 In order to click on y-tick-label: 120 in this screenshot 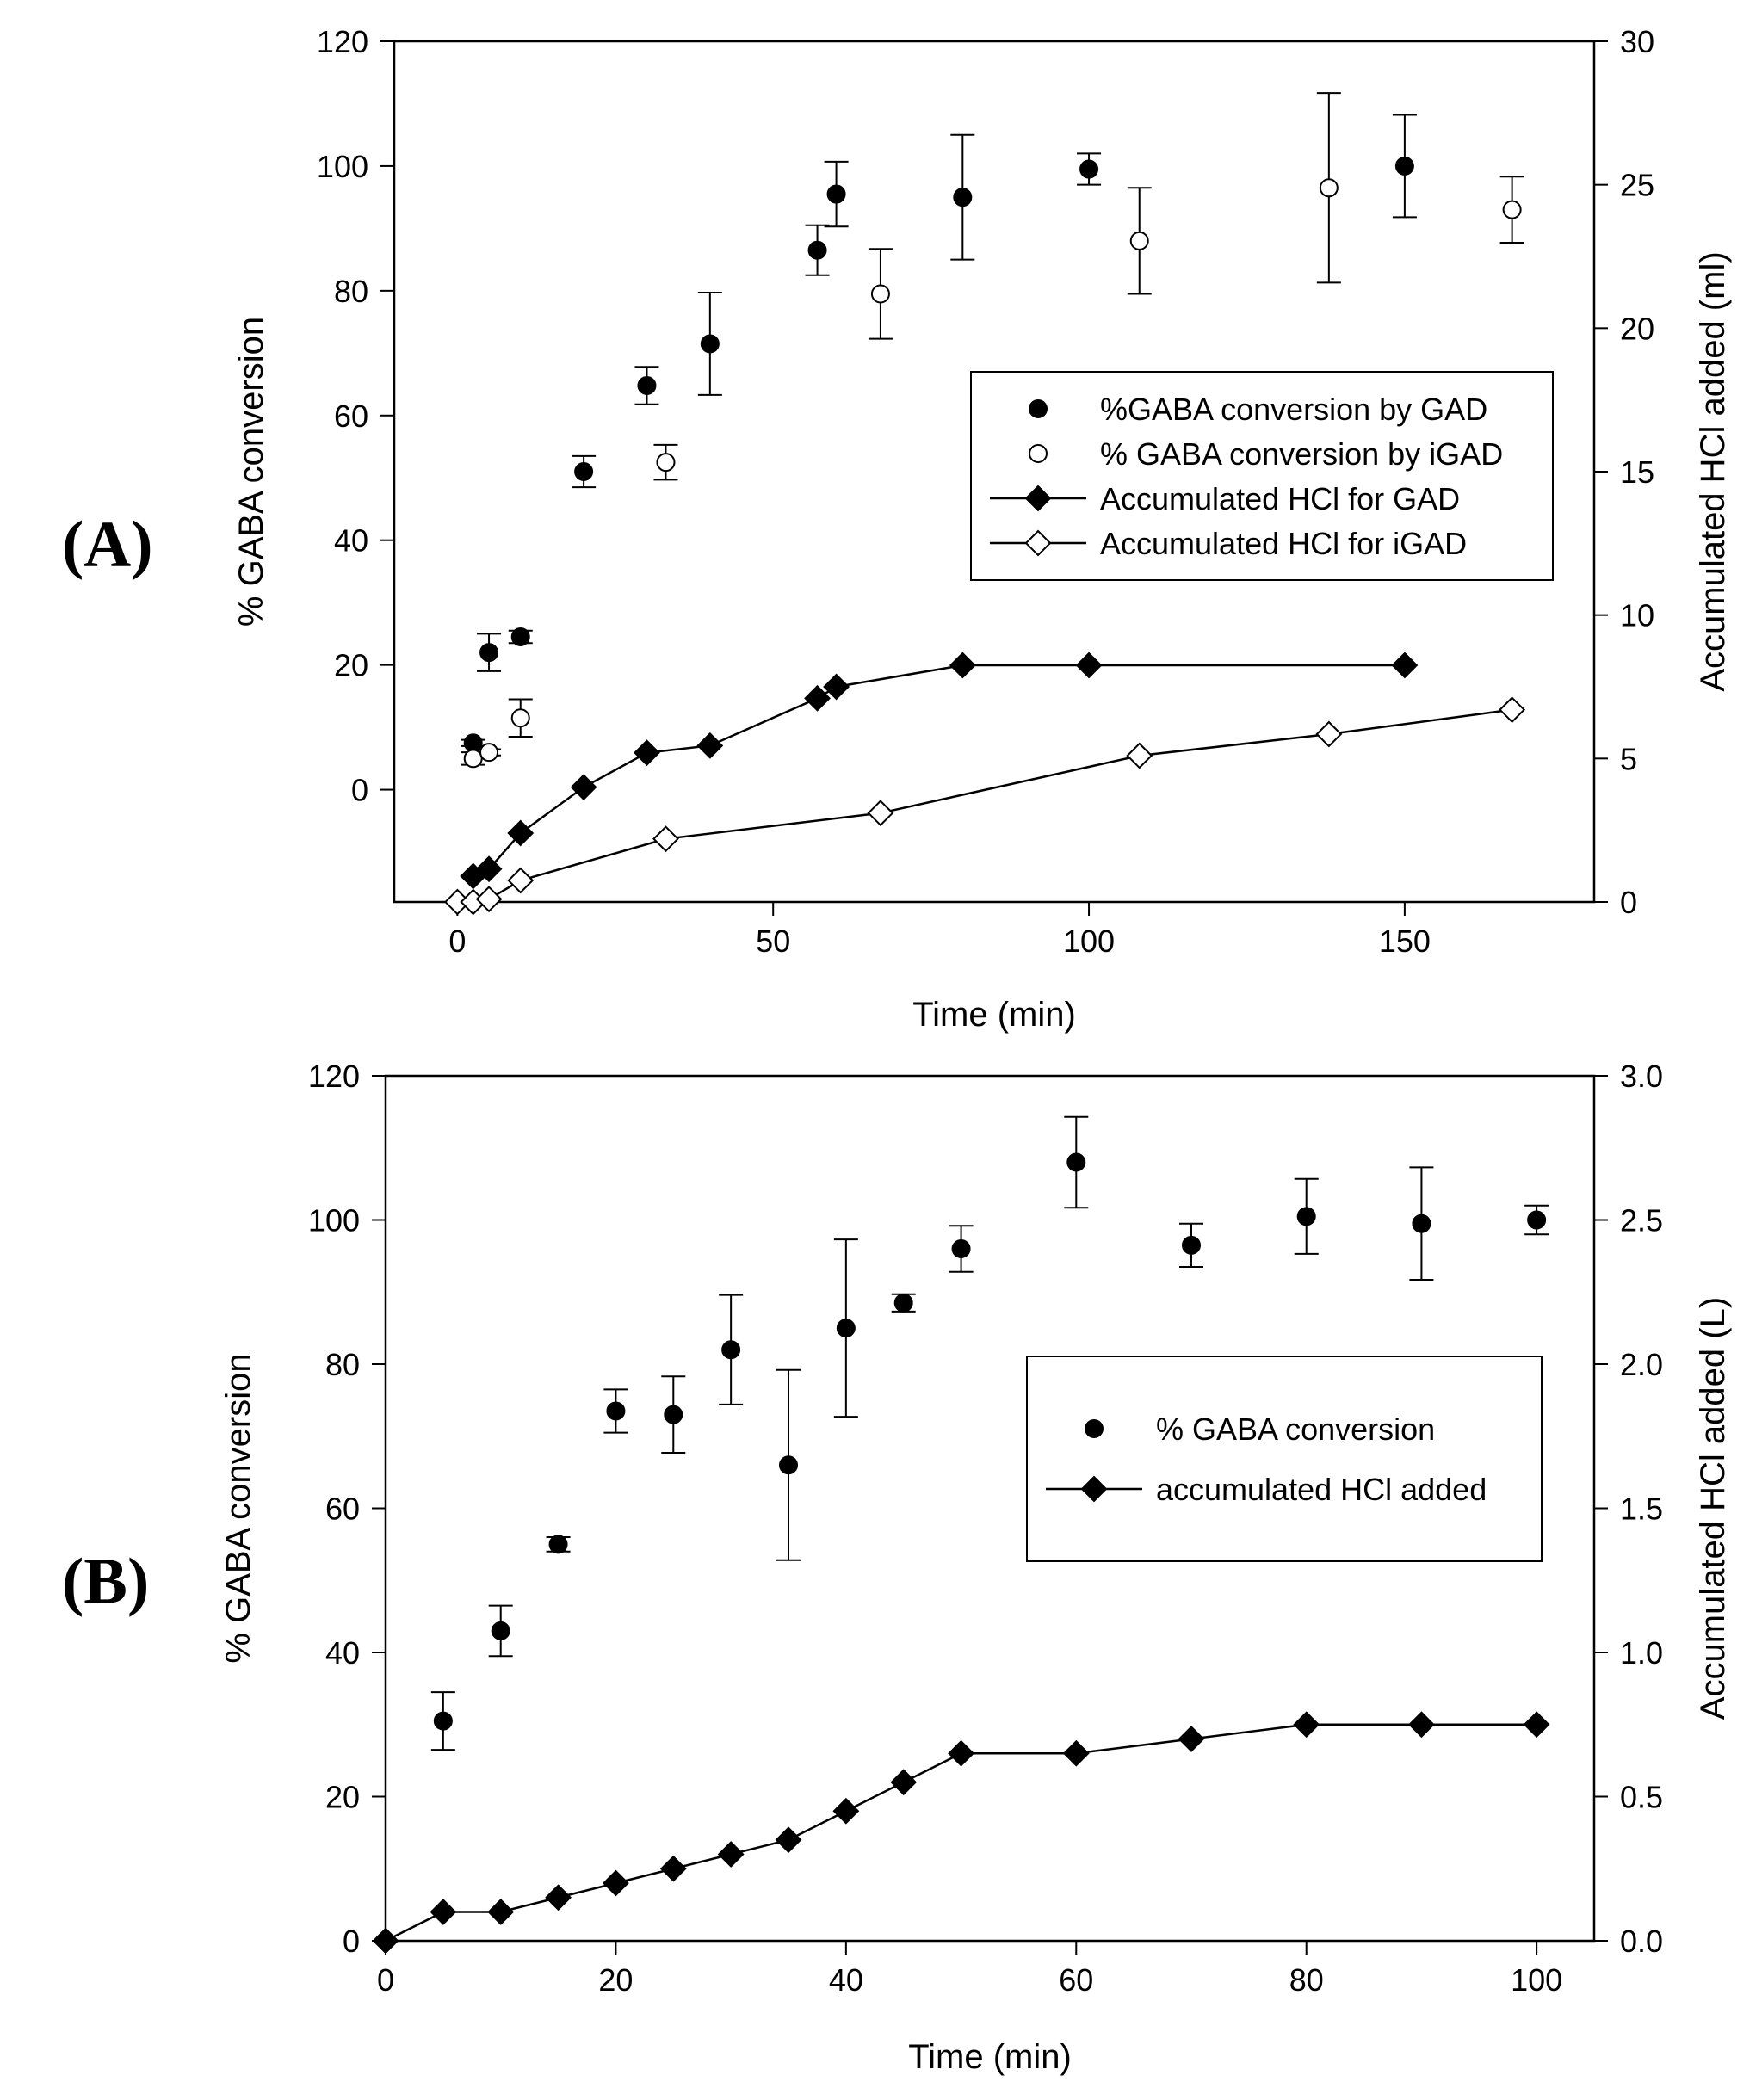, I will do `click(334, 1076)`.